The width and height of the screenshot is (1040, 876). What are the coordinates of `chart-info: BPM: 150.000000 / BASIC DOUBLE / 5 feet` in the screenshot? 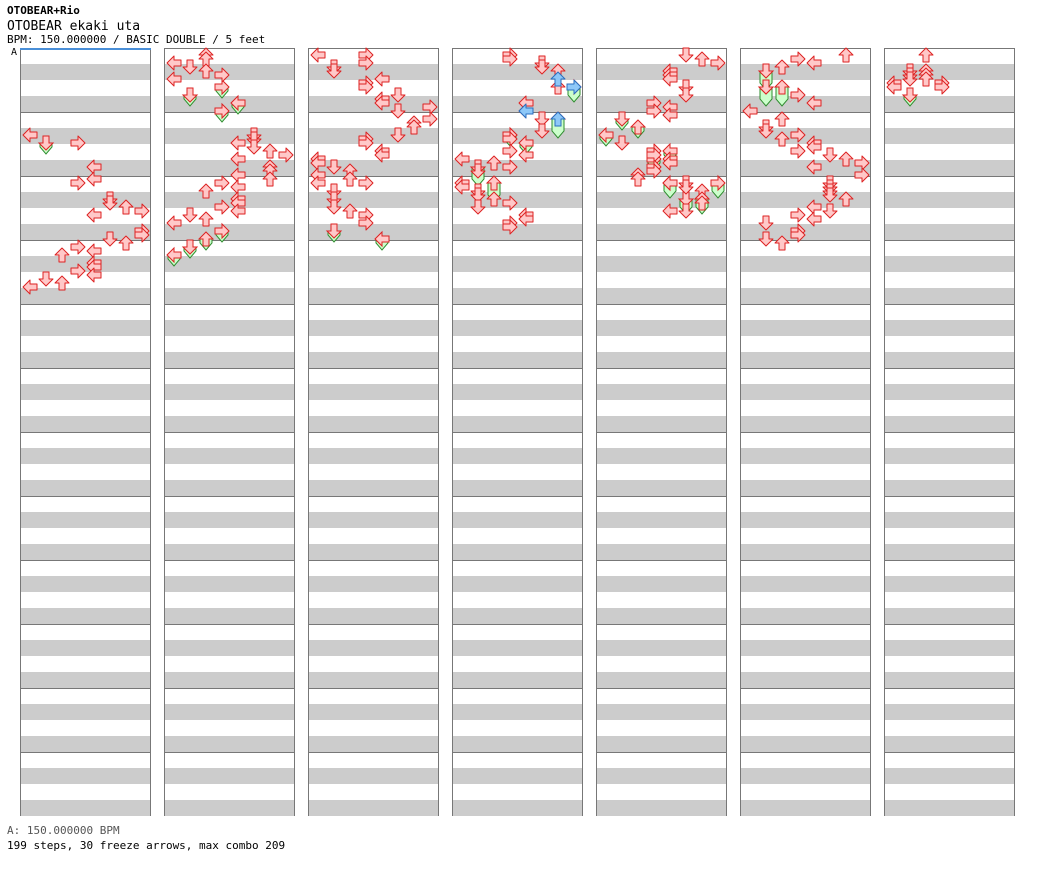 It's located at (136, 39).